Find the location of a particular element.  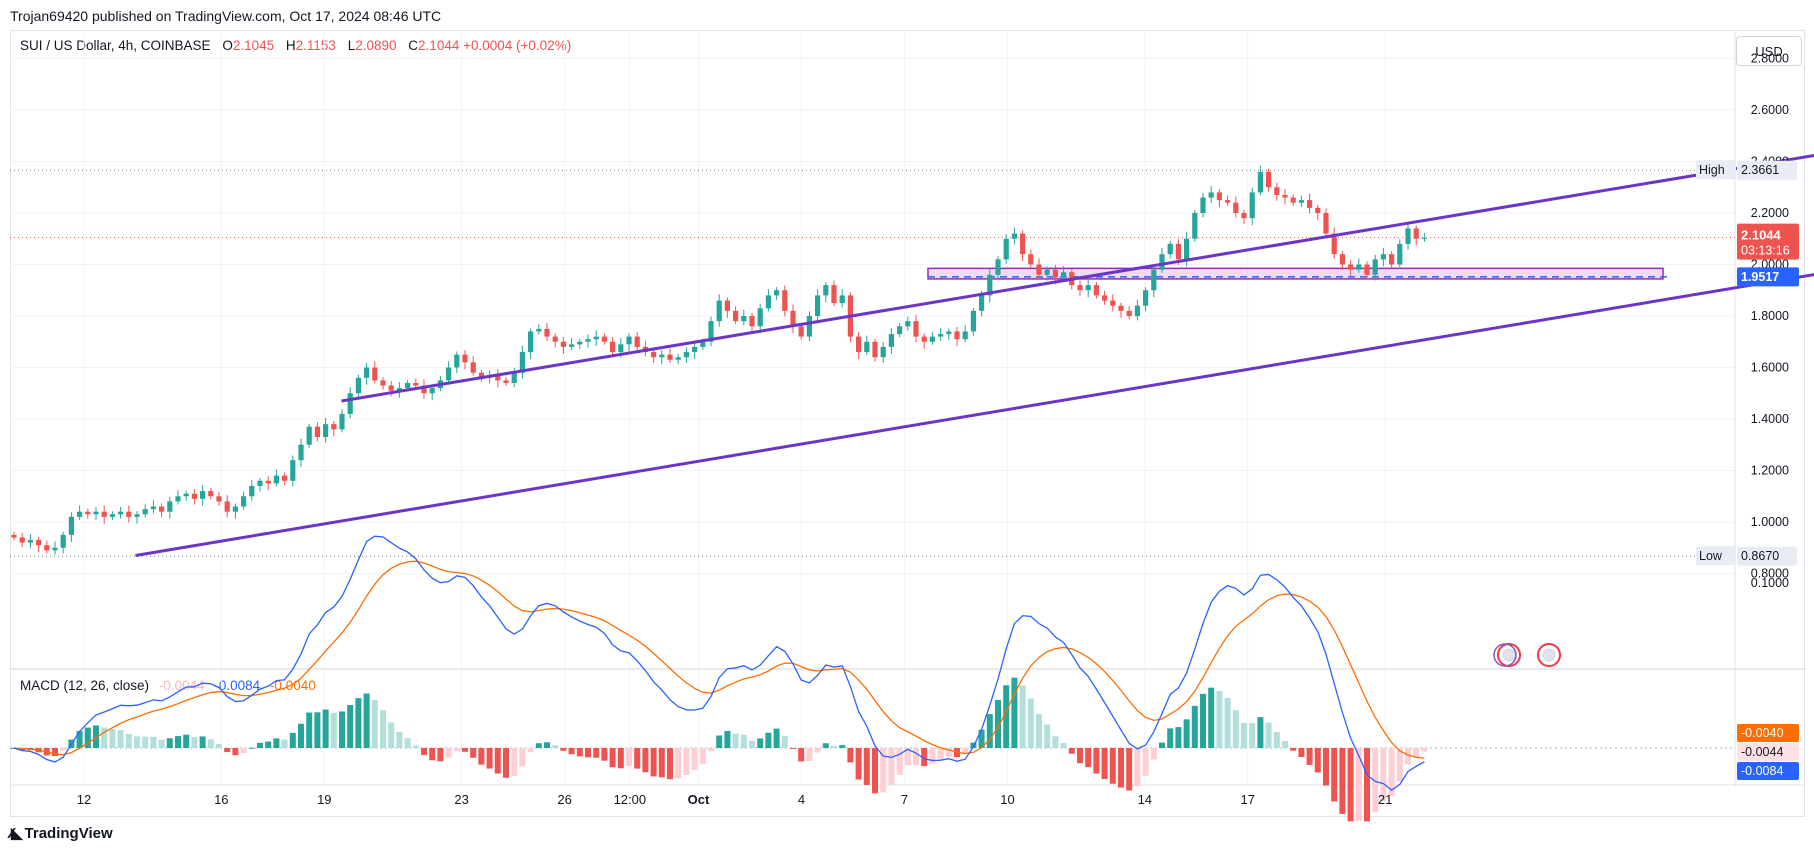

open-value: 2.1045 is located at coordinates (253, 45).